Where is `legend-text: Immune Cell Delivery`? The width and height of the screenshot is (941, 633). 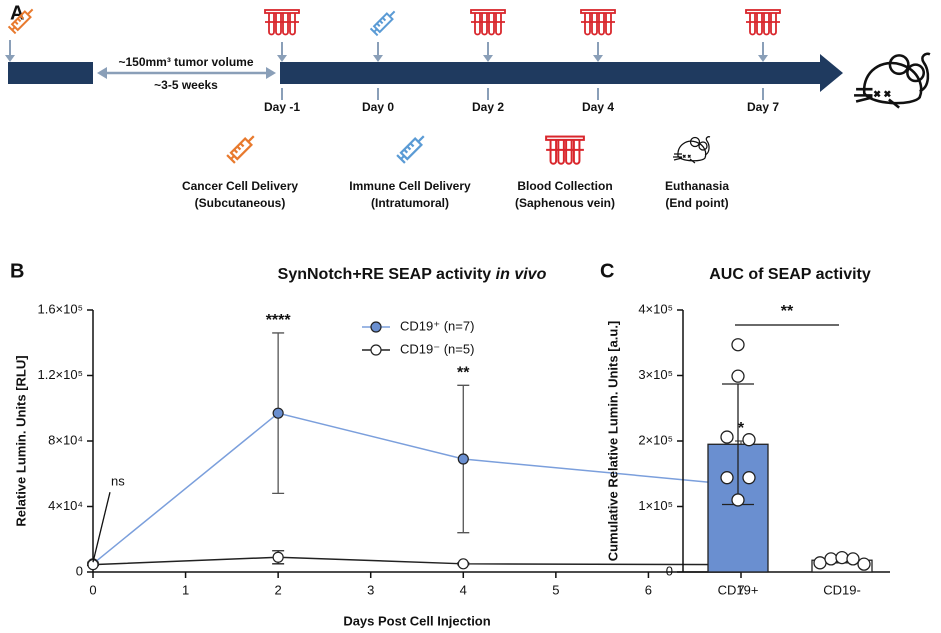 legend-text: Immune Cell Delivery is located at coordinates (410, 186).